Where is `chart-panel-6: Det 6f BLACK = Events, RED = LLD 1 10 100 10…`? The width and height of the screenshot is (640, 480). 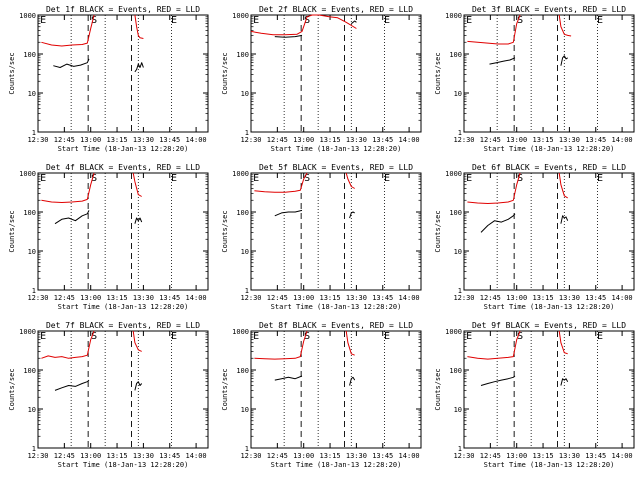 chart-panel-6: Det 6f BLACK = Events, RED = LLD 1 10 100 10… is located at coordinates (534, 237).